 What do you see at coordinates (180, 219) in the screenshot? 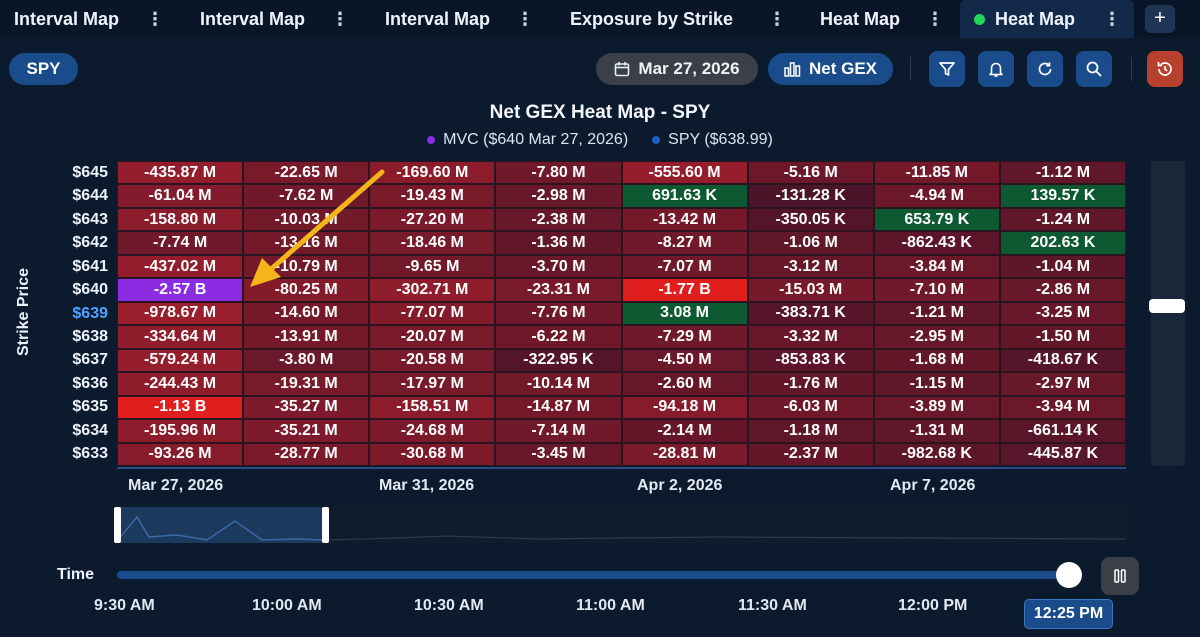
I see `heatmap-cell: -158.80 M` at bounding box center [180, 219].